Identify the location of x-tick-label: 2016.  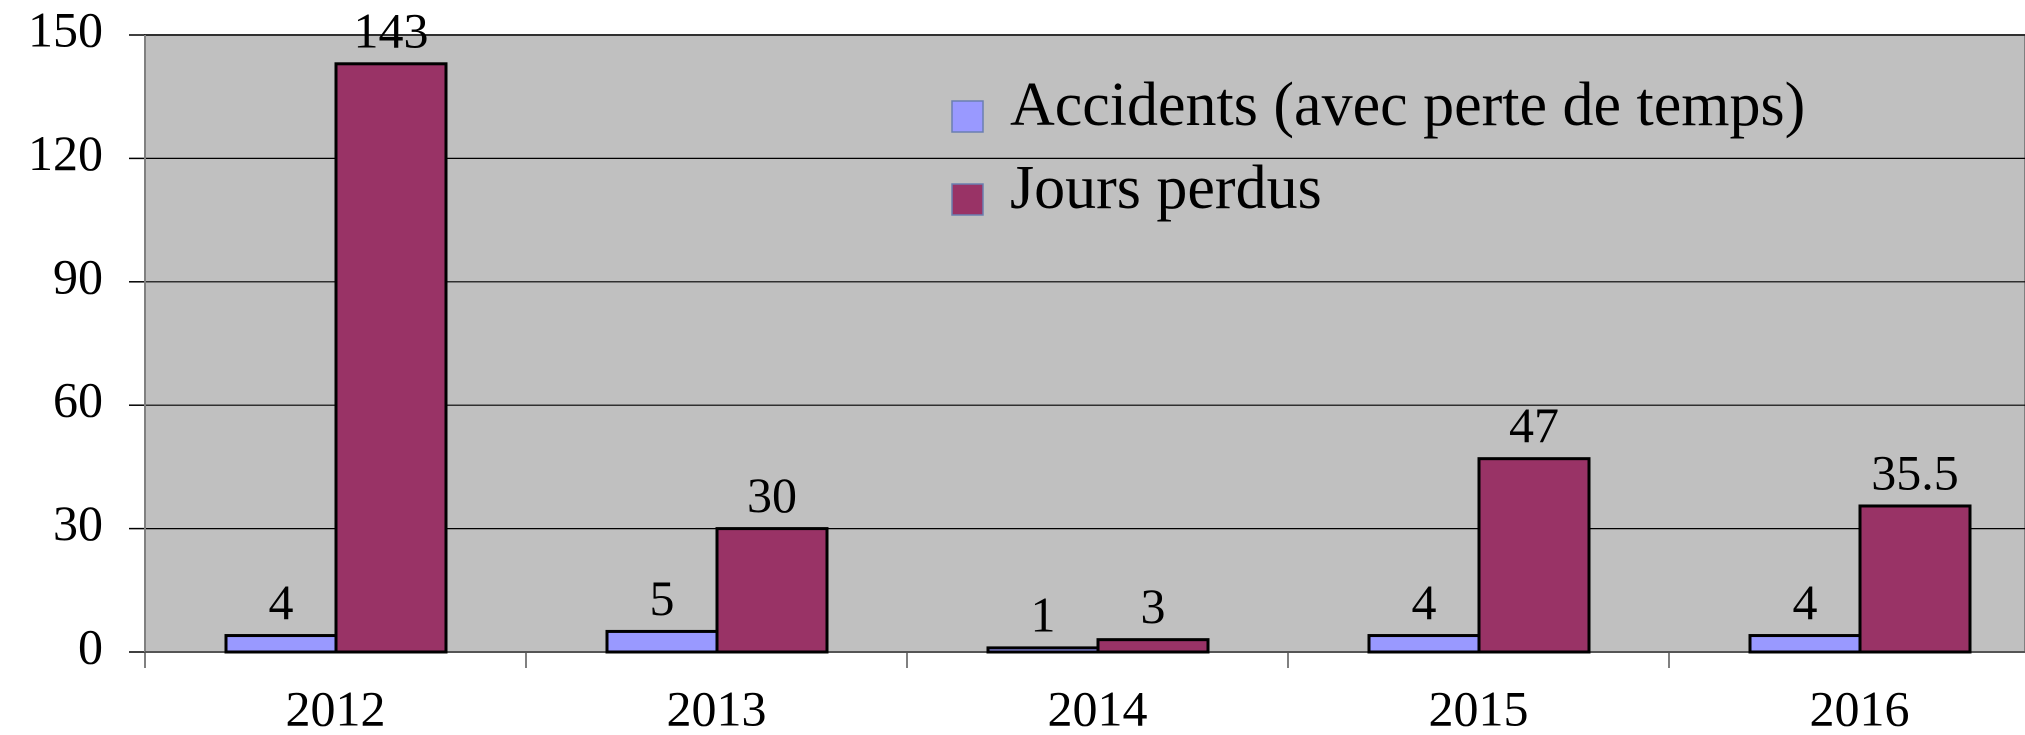
(1860, 707).